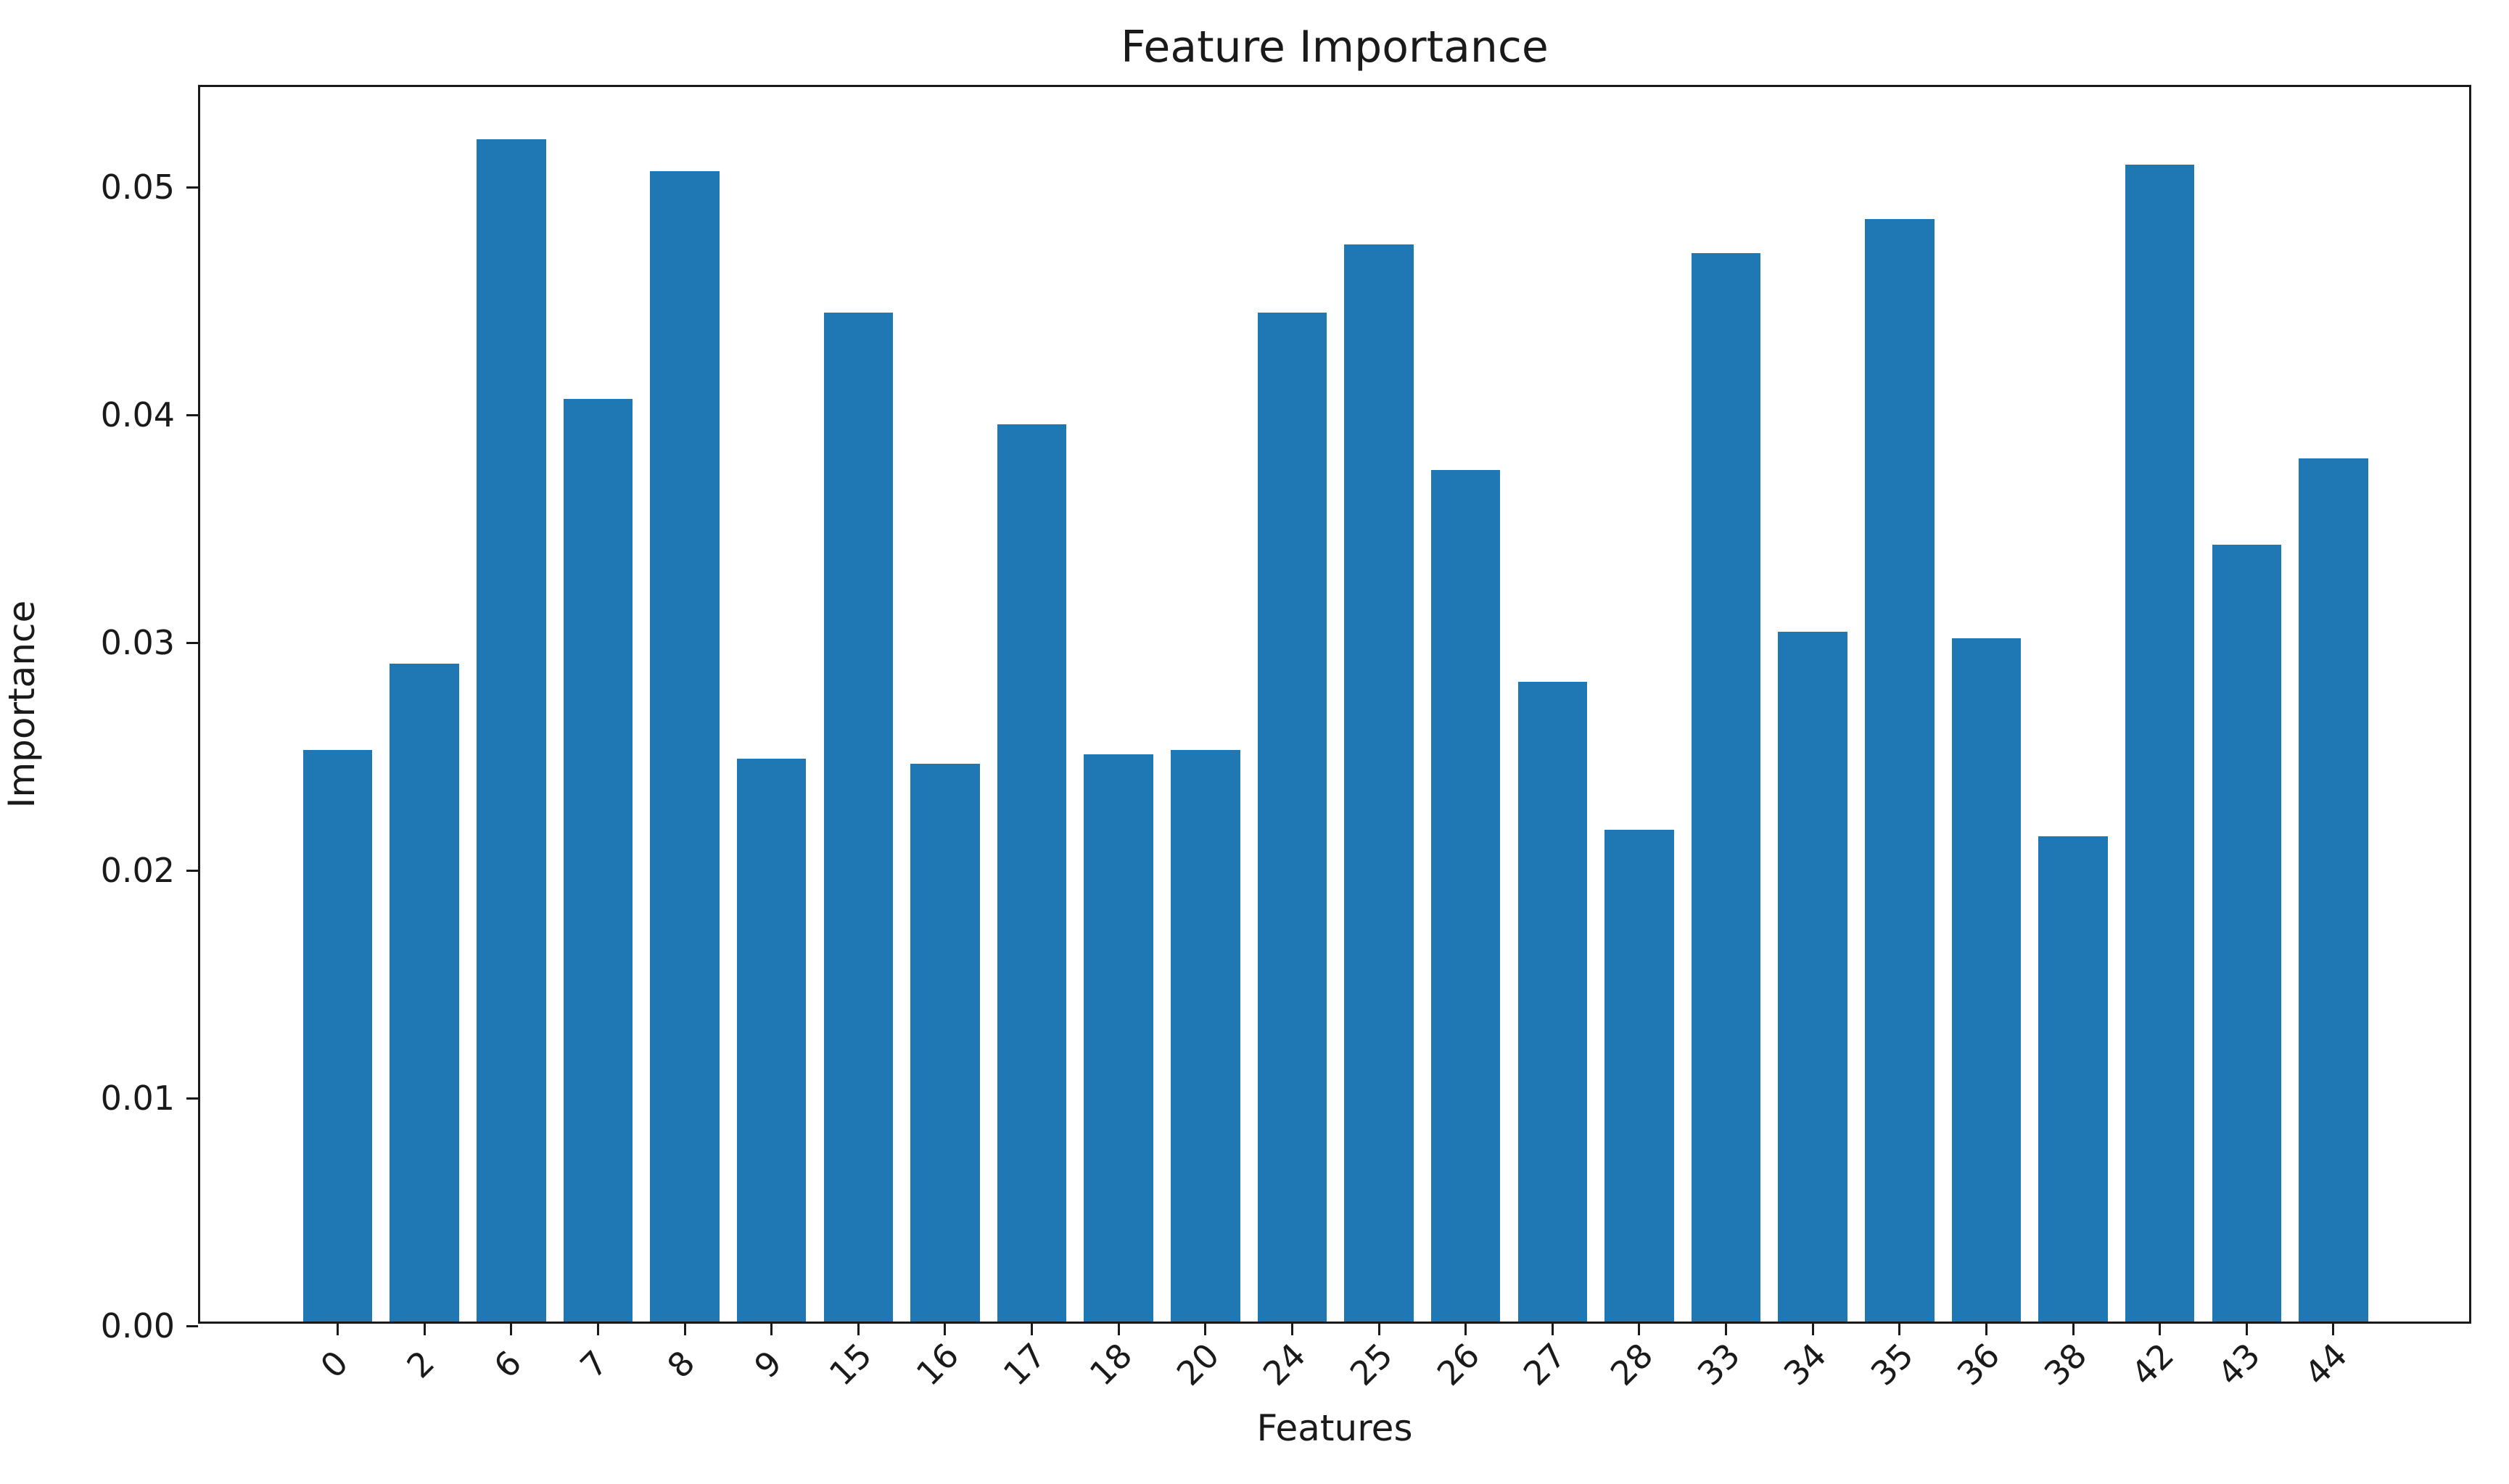  I want to click on x-tick-label: 43, so click(2239, 1364).